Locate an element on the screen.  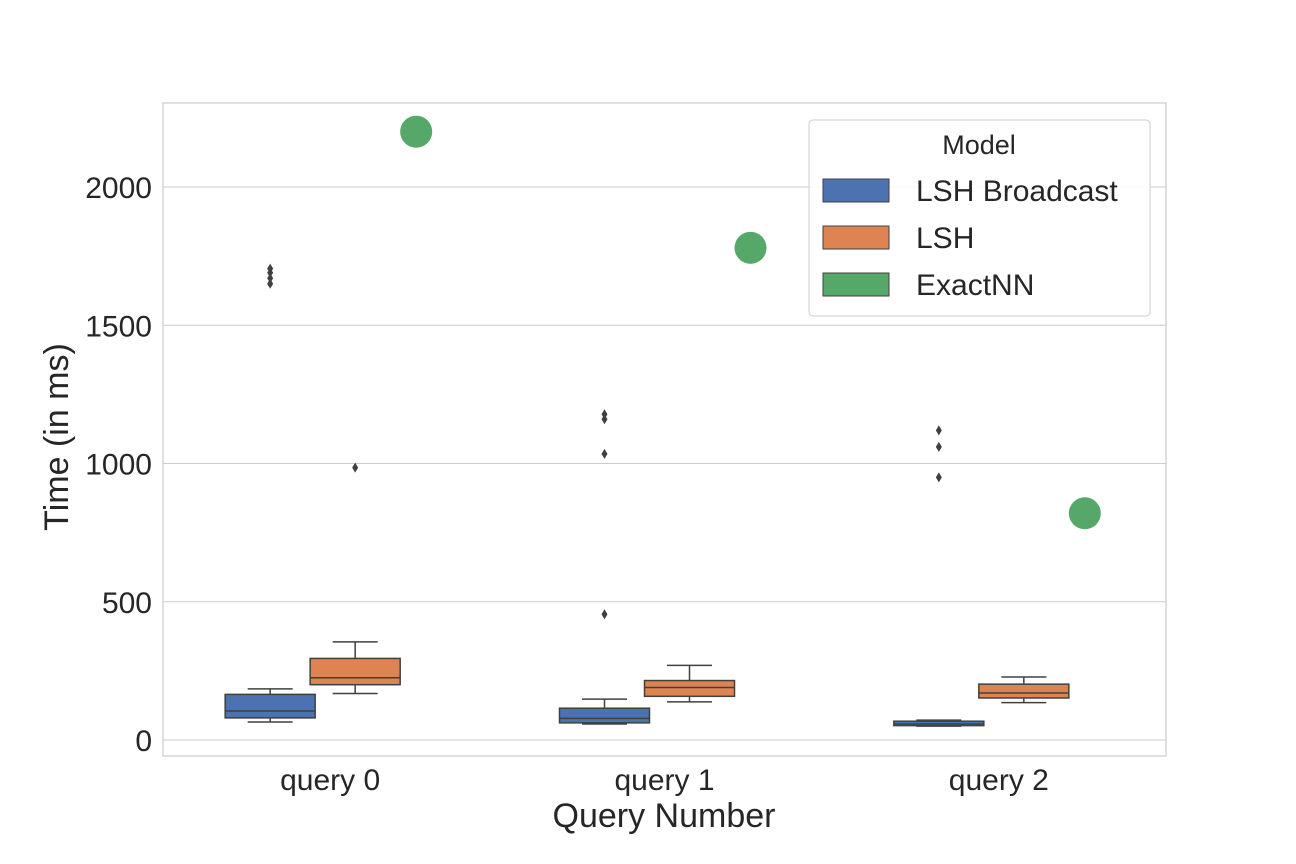
y-axis-ticks: 0 500 1000 1500 2000 is located at coordinates (118, 465).